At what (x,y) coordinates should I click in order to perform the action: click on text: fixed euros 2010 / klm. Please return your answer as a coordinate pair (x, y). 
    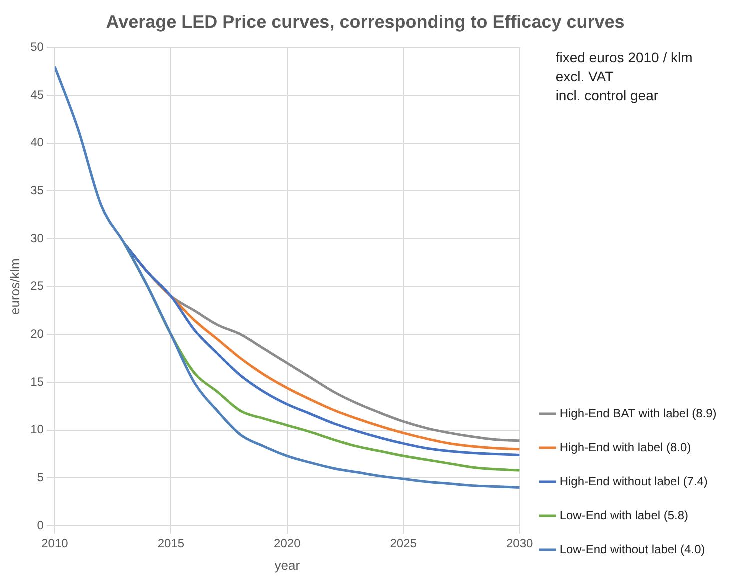
    Looking at the image, I should click on (624, 57).